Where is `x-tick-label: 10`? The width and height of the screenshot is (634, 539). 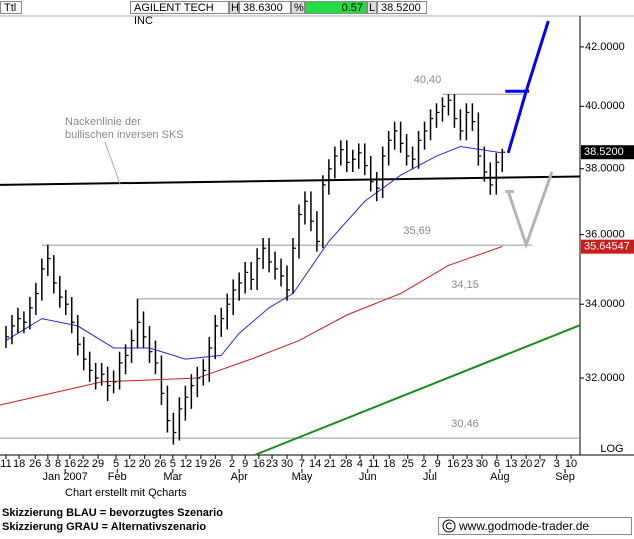 x-tick-label: 10 is located at coordinates (571, 464).